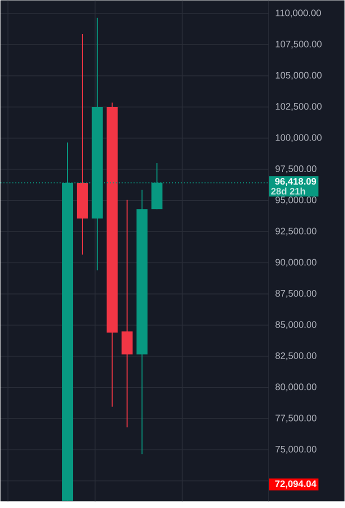  I want to click on y-tick-label: 100,000.00, so click(299, 138).